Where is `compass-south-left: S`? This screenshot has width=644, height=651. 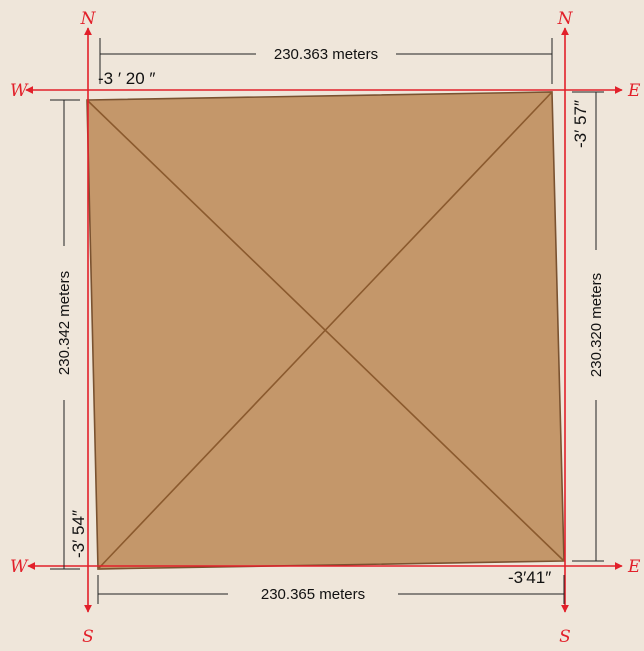
compass-south-left: S is located at coordinates (88, 637).